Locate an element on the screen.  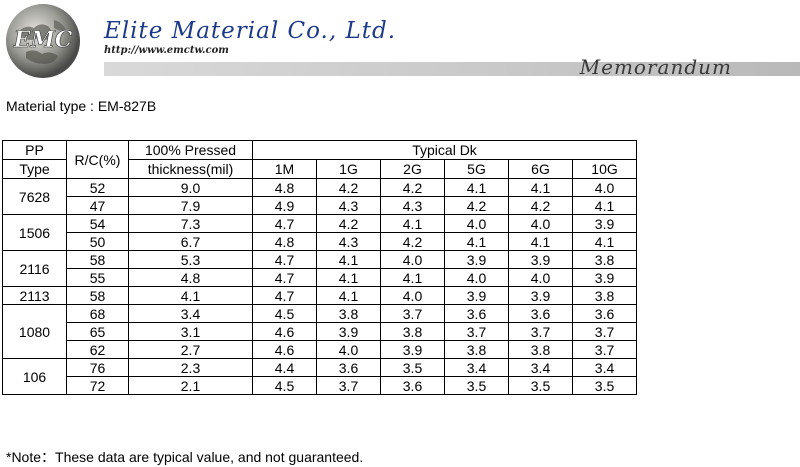
header-pp-type-2: Type is located at coordinates (34, 169).